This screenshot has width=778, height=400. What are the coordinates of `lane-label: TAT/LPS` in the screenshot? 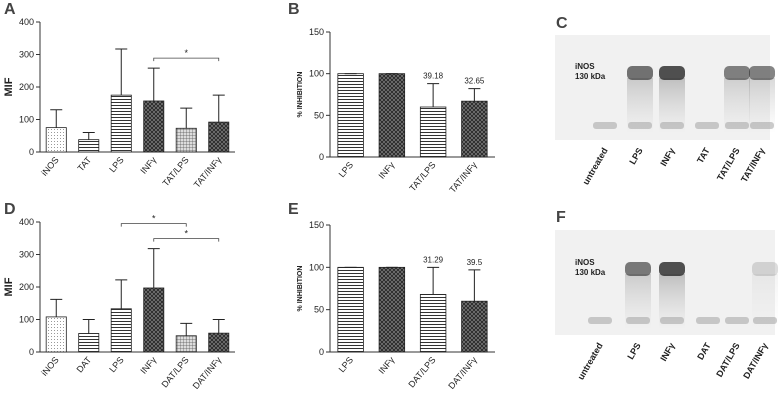 It's located at (728, 164).